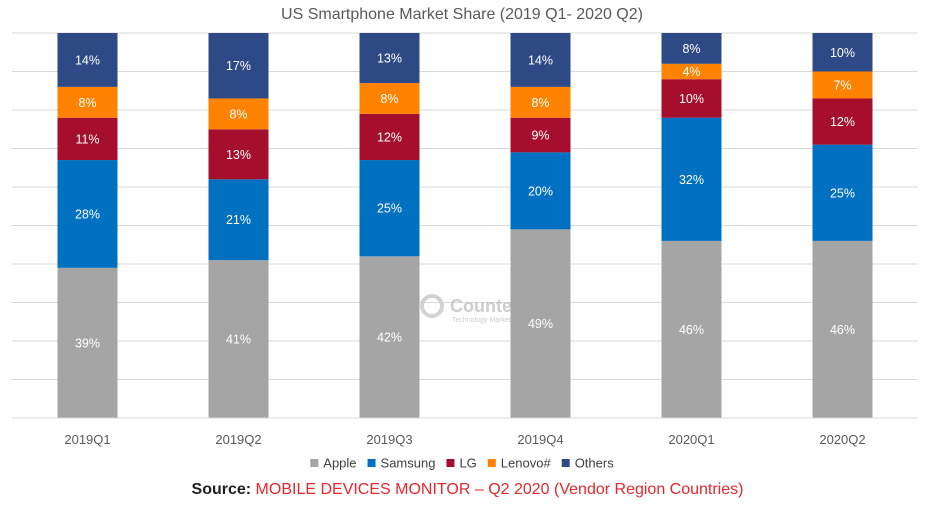 The width and height of the screenshot is (935, 529). What do you see at coordinates (87, 439) in the screenshot?
I see `x-tick-label: 2019Q1` at bounding box center [87, 439].